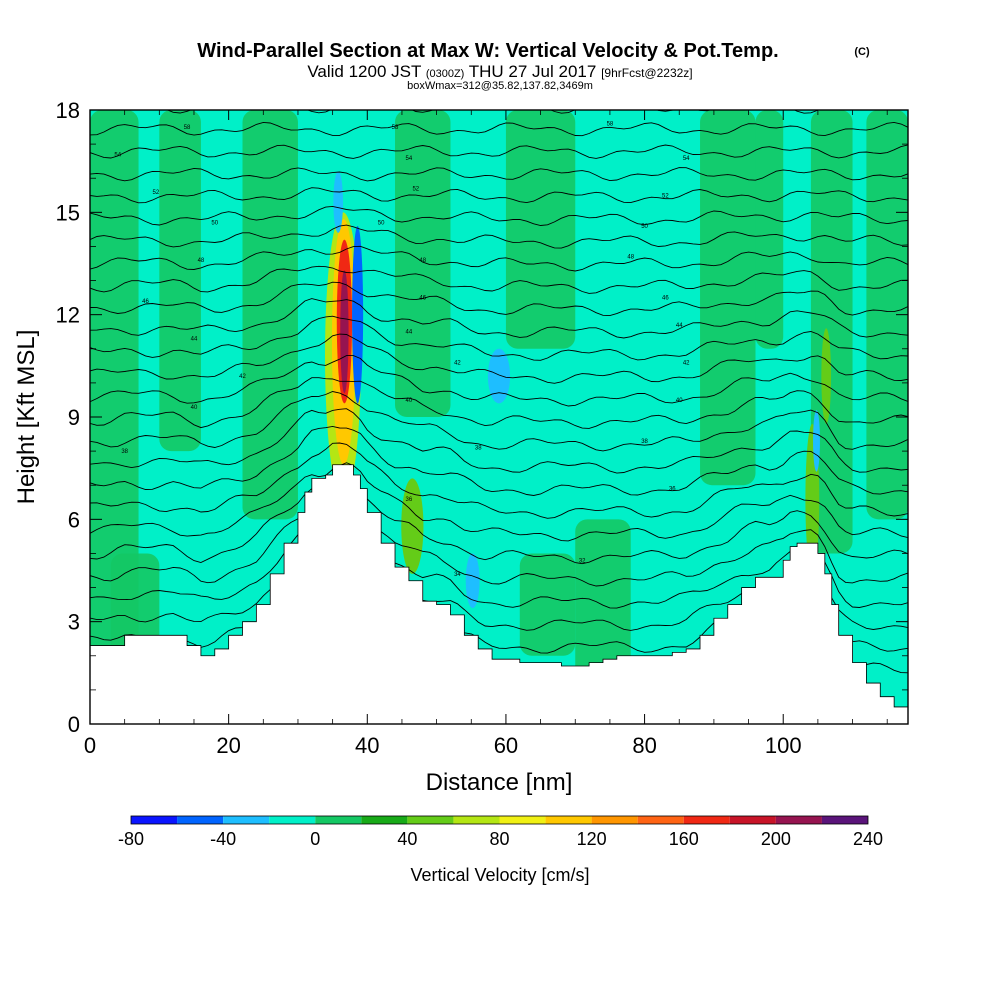 This screenshot has height=1000, width=1000. Describe the element at coordinates (445, 74) in the screenshot. I see `valid-utc: (0300Z)` at that location.